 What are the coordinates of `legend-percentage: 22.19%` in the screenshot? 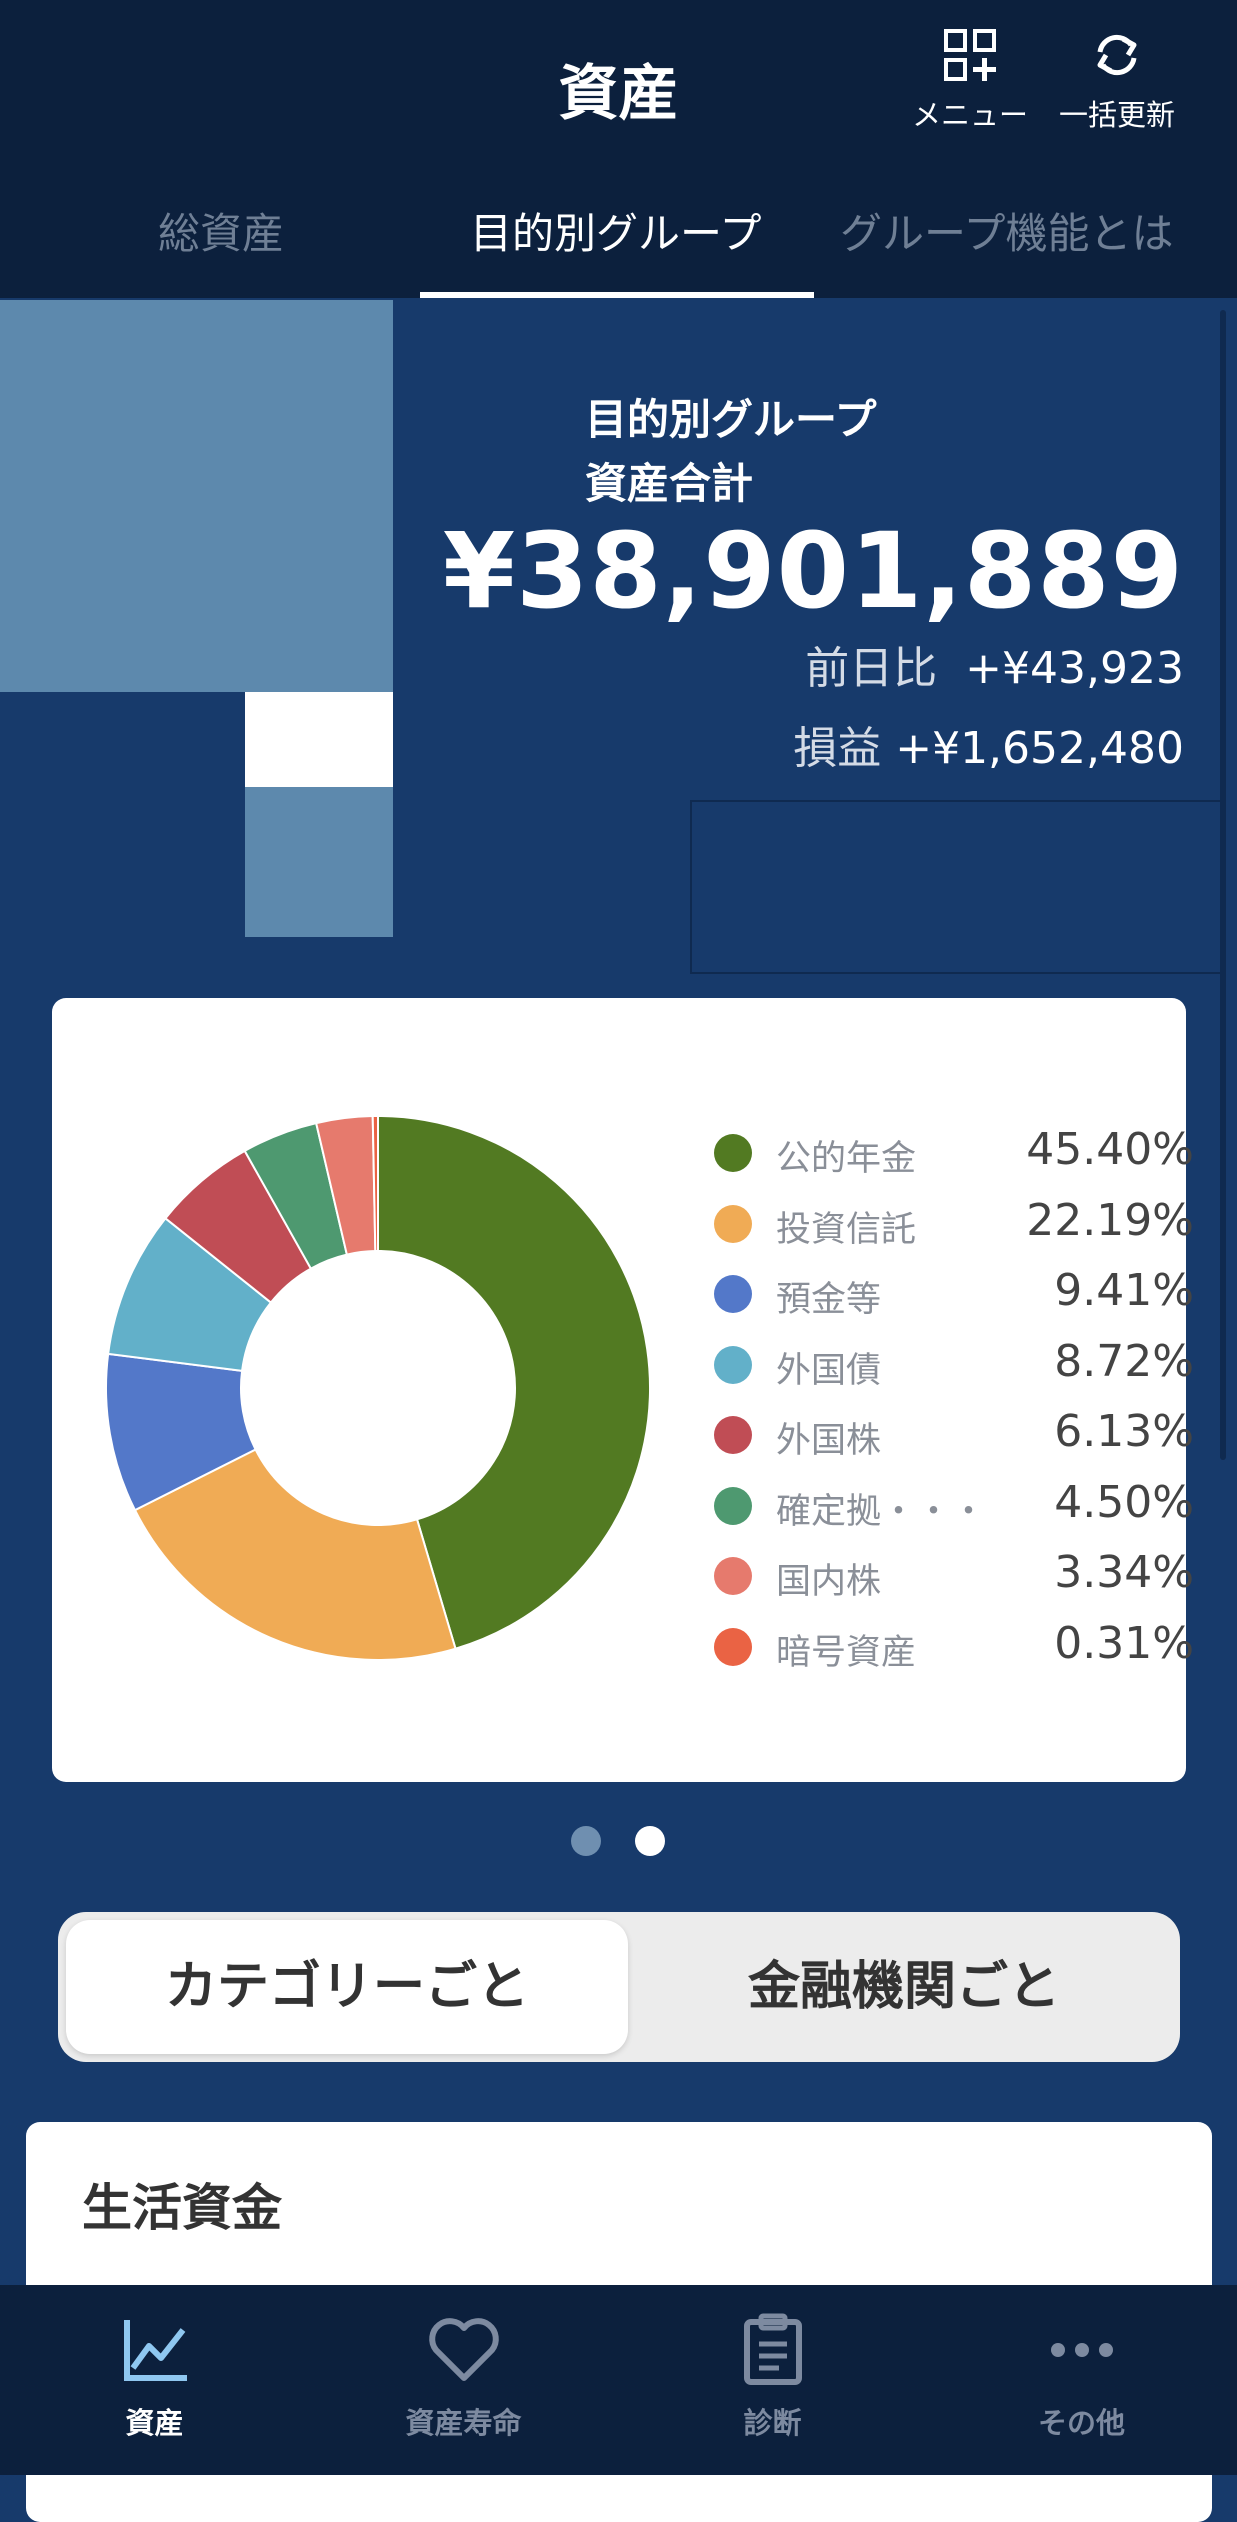 It's located at (1110, 1220).